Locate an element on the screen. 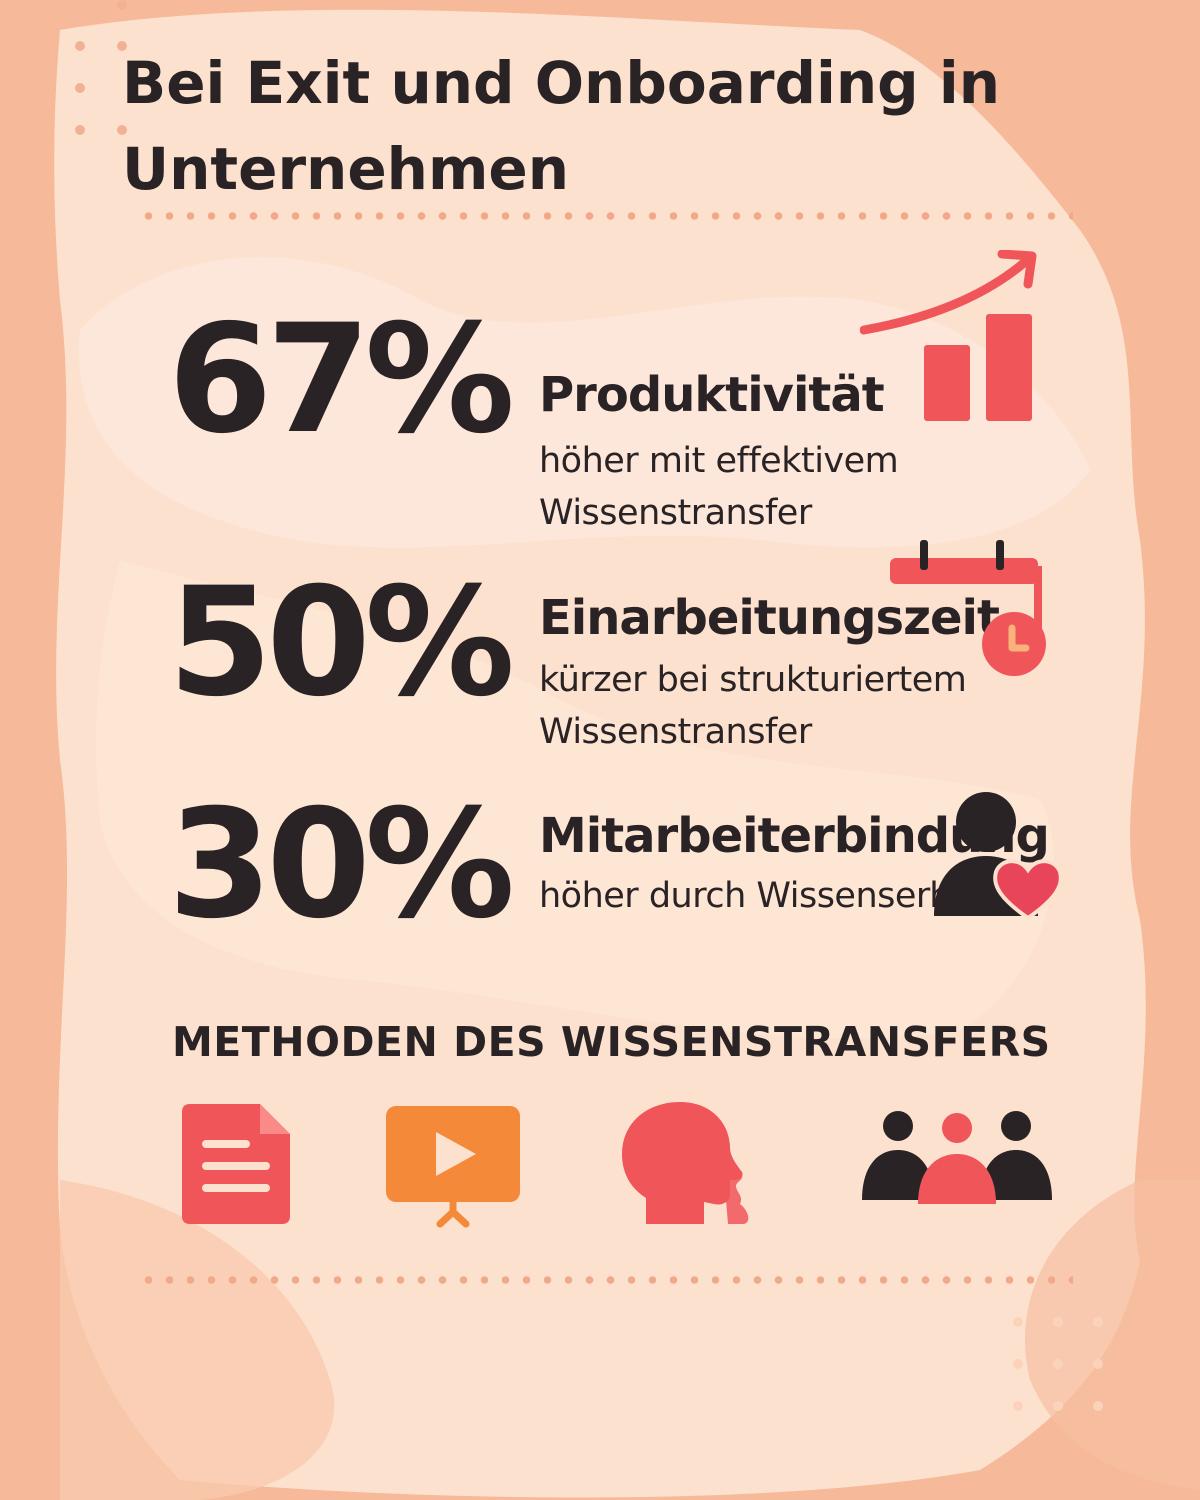 This screenshot has height=1500, width=1200. stat-description: höher mit effektivem Wissenstransfer is located at coordinates (719, 487).